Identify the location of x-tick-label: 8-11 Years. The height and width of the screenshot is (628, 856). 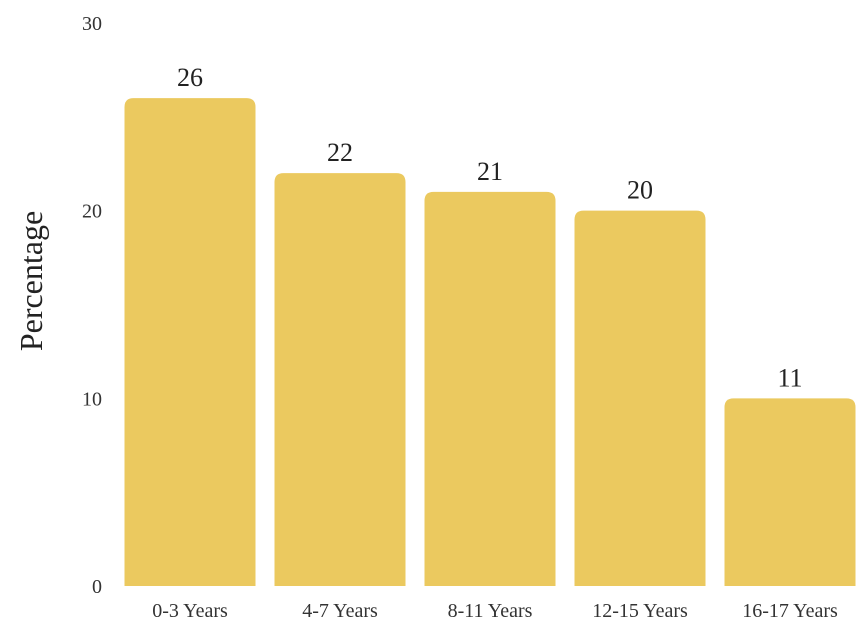
(490, 611).